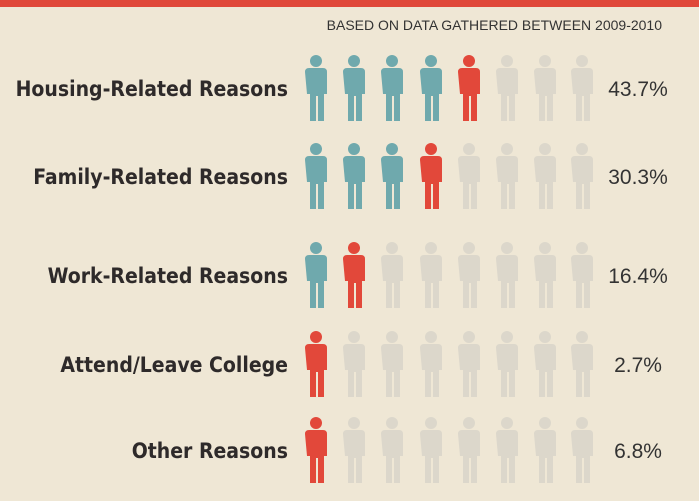 This screenshot has width=699, height=501. Describe the element at coordinates (638, 89) in the screenshot. I see `value-label: 43.7%` at that location.